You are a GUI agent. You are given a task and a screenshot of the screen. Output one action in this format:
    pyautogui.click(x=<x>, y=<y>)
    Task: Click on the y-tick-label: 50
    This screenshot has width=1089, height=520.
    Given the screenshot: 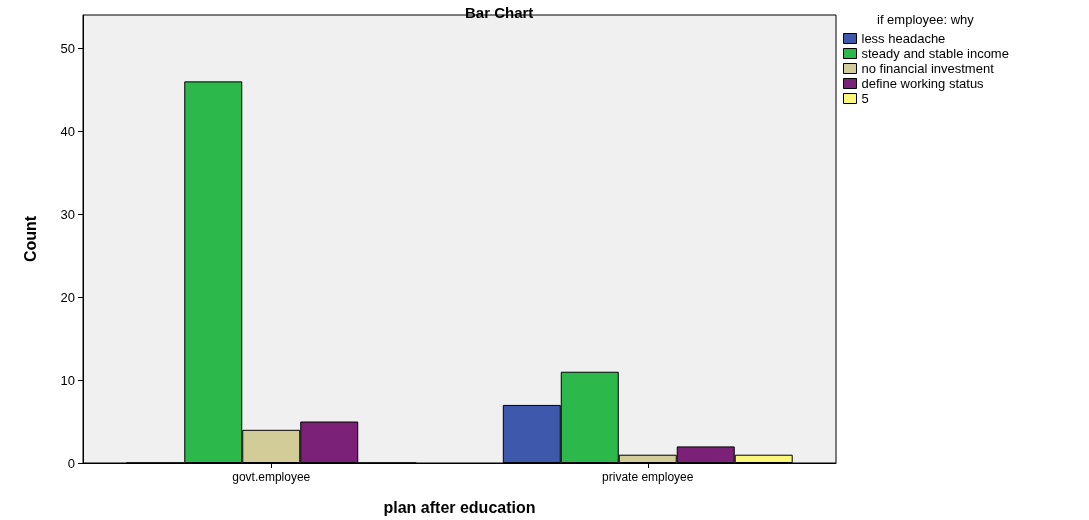 What is the action you would take?
    pyautogui.click(x=67, y=48)
    